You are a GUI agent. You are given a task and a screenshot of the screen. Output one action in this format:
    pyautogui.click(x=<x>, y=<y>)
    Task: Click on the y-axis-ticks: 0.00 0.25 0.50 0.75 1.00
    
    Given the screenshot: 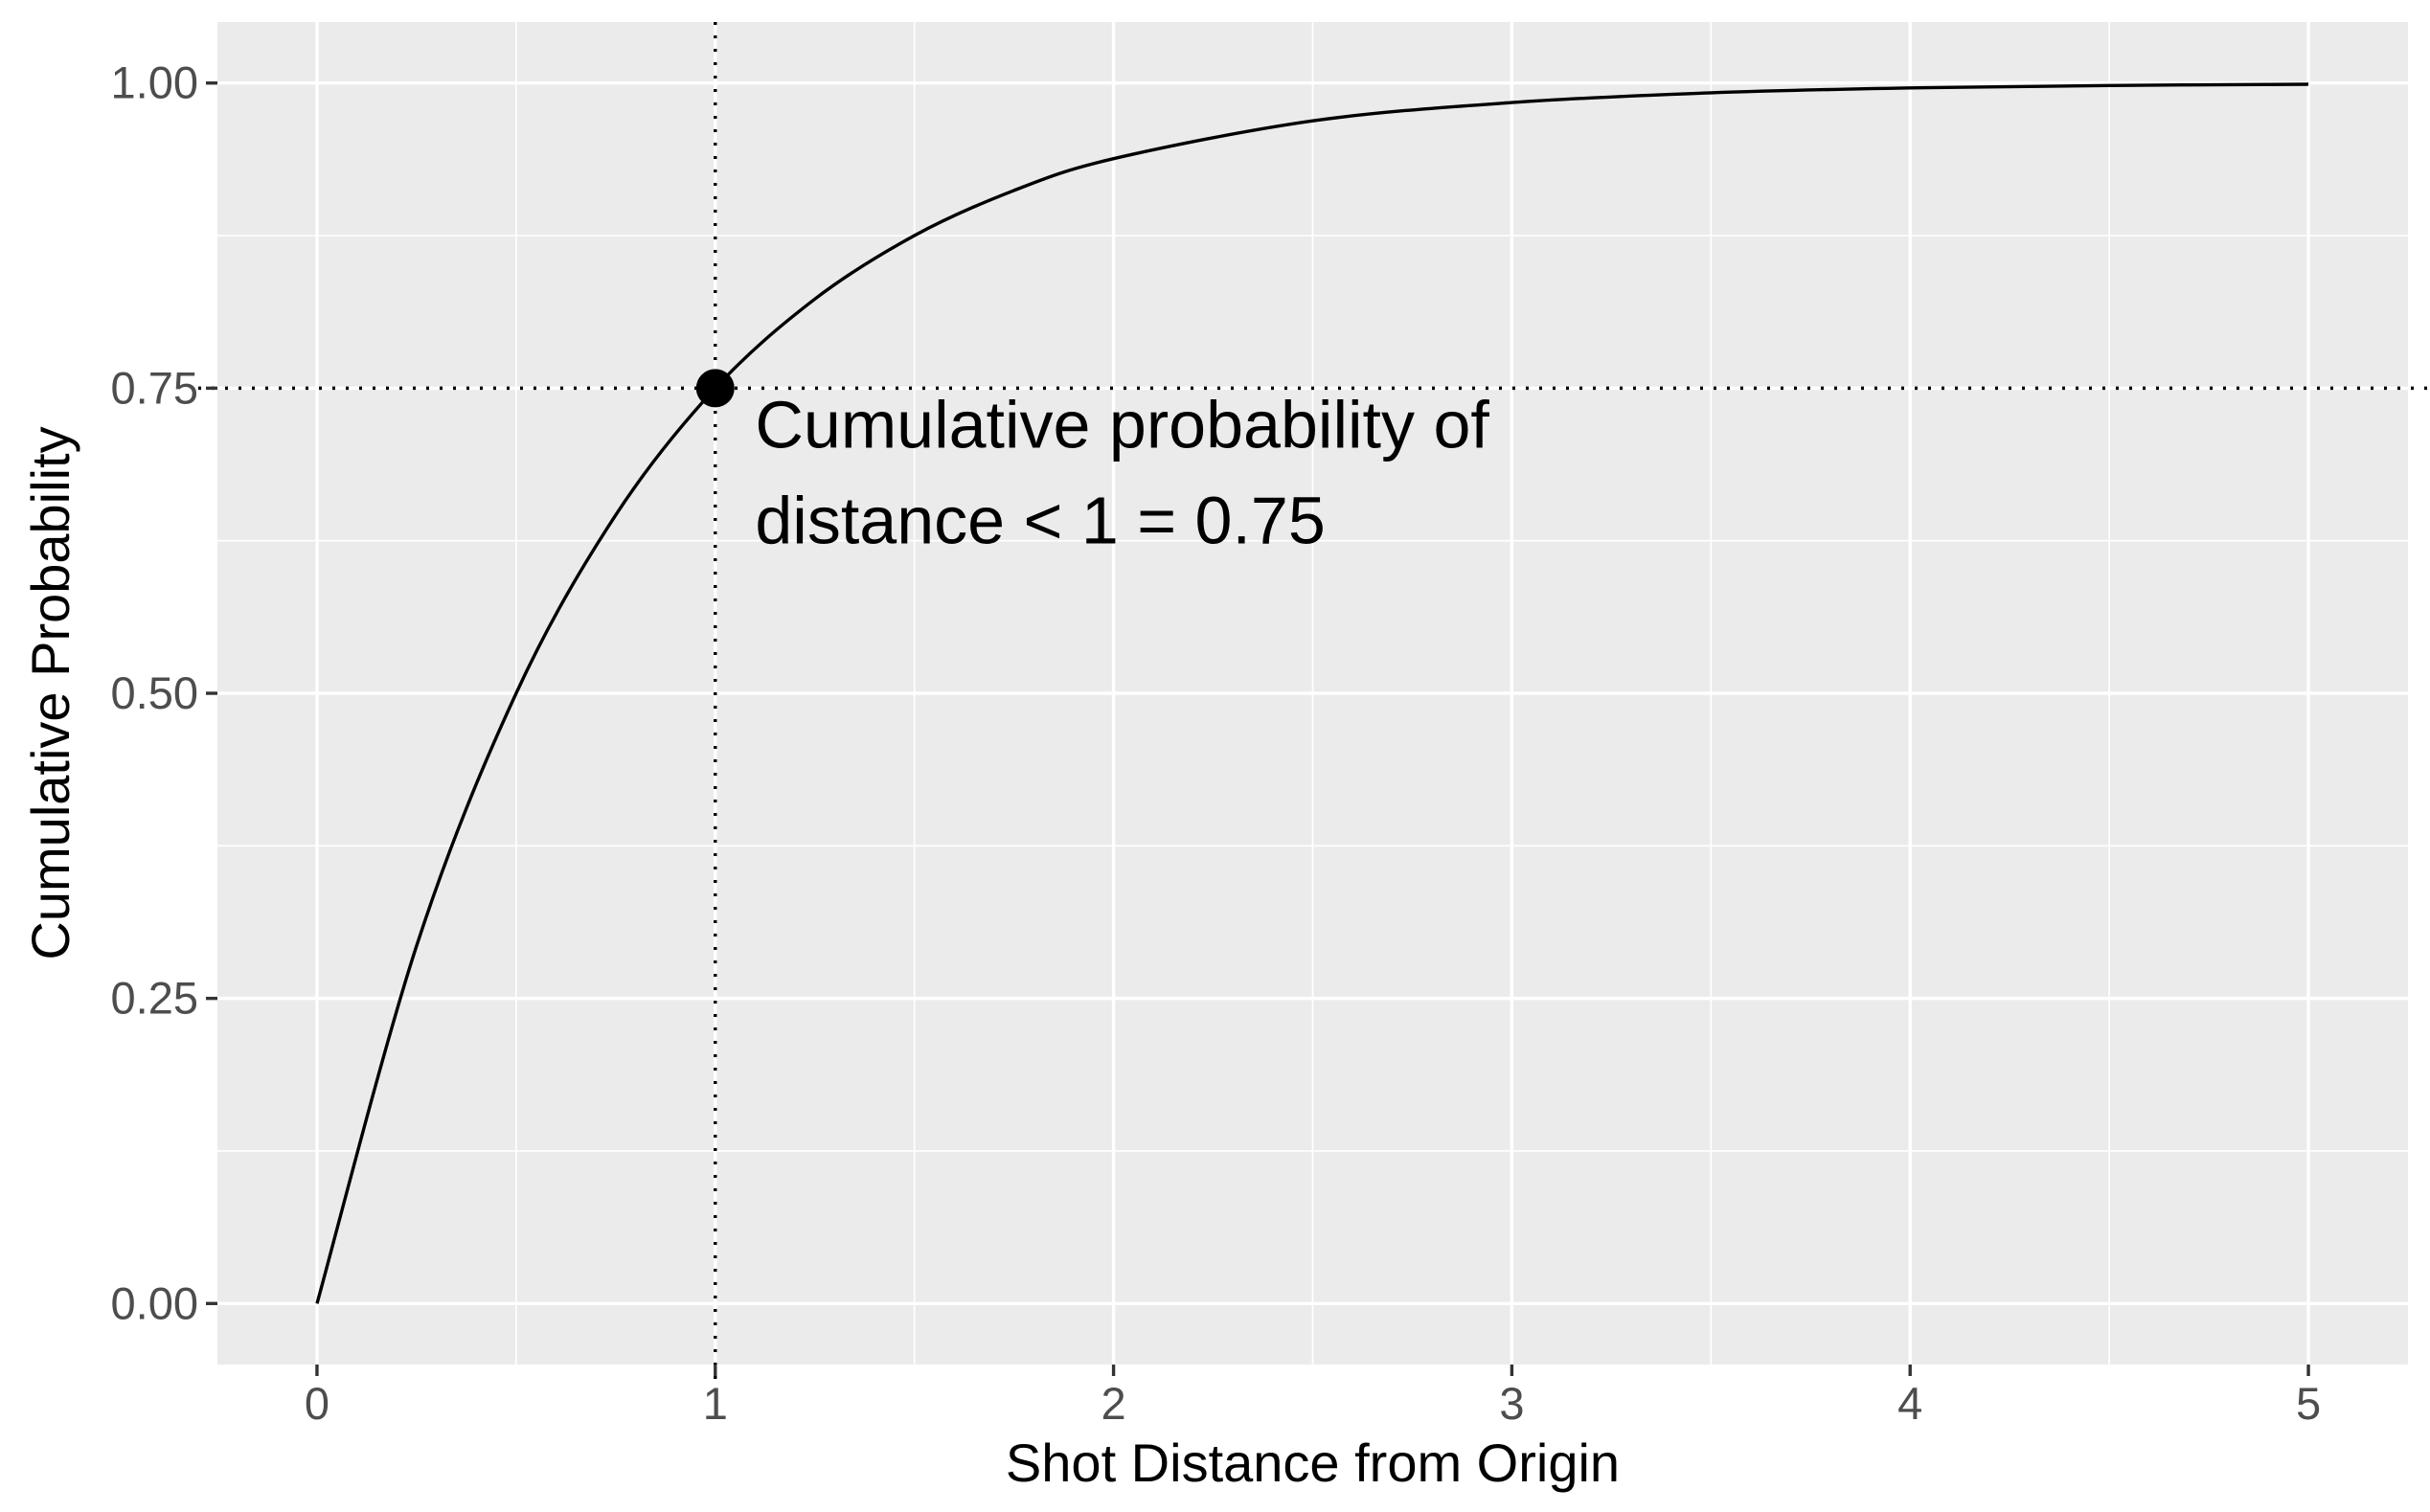 What is the action you would take?
    pyautogui.click(x=164, y=692)
    